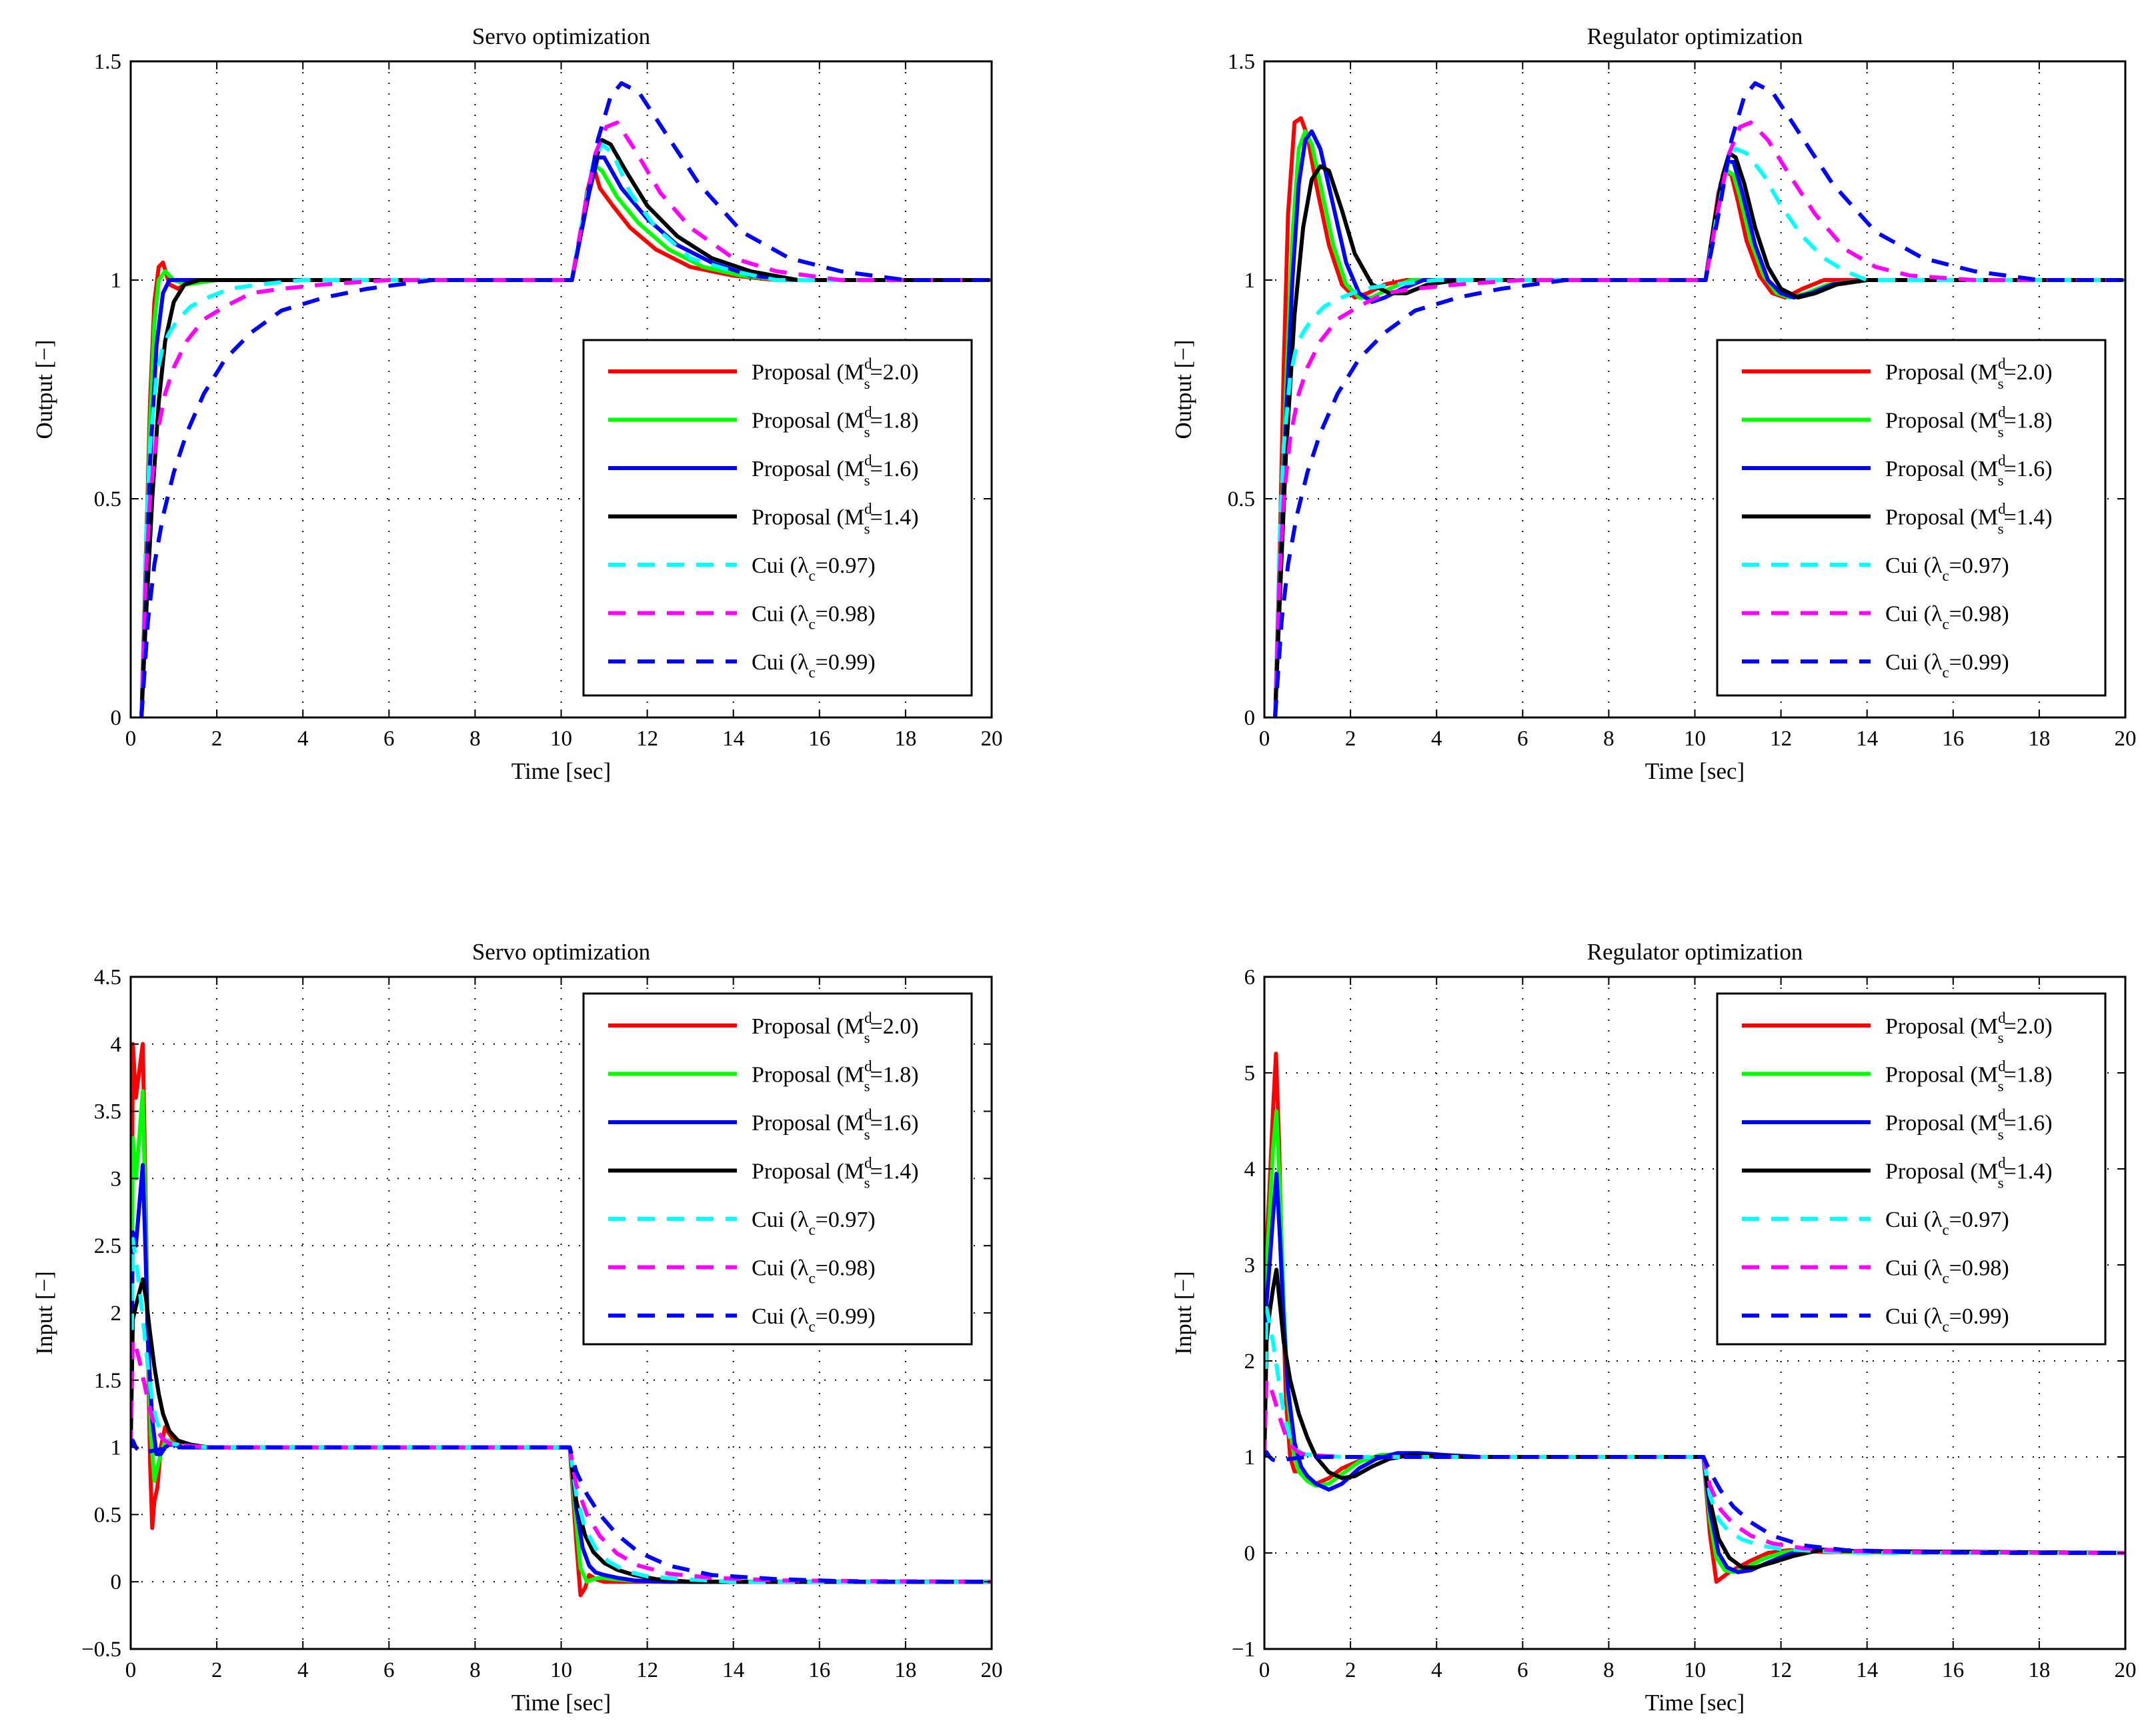 The width and height of the screenshot is (2156, 1729). Describe the element at coordinates (107, 1246) in the screenshot. I see `y-tick-label: 2.5` at that location.